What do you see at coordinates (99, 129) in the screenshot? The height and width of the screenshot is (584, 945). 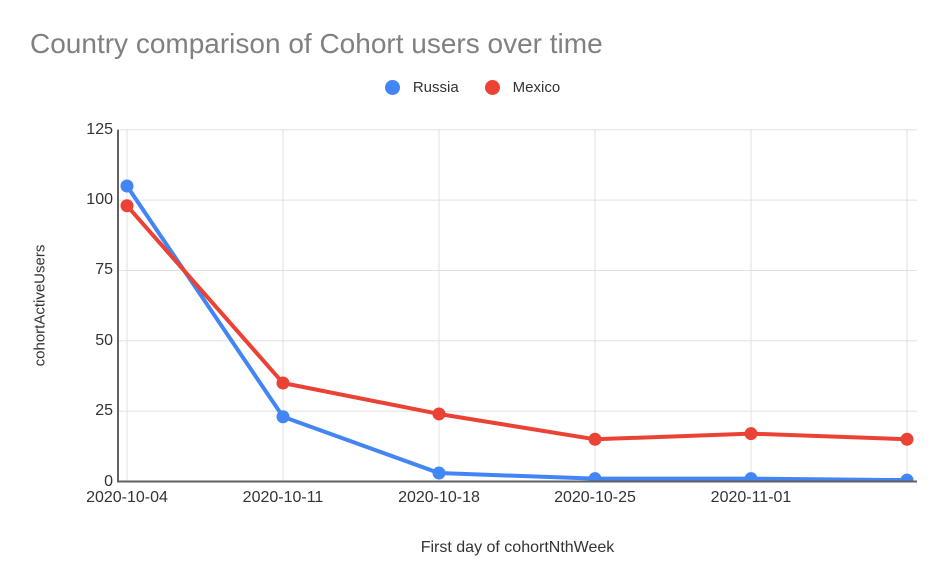 I see `y-tick-label-125: 125` at bounding box center [99, 129].